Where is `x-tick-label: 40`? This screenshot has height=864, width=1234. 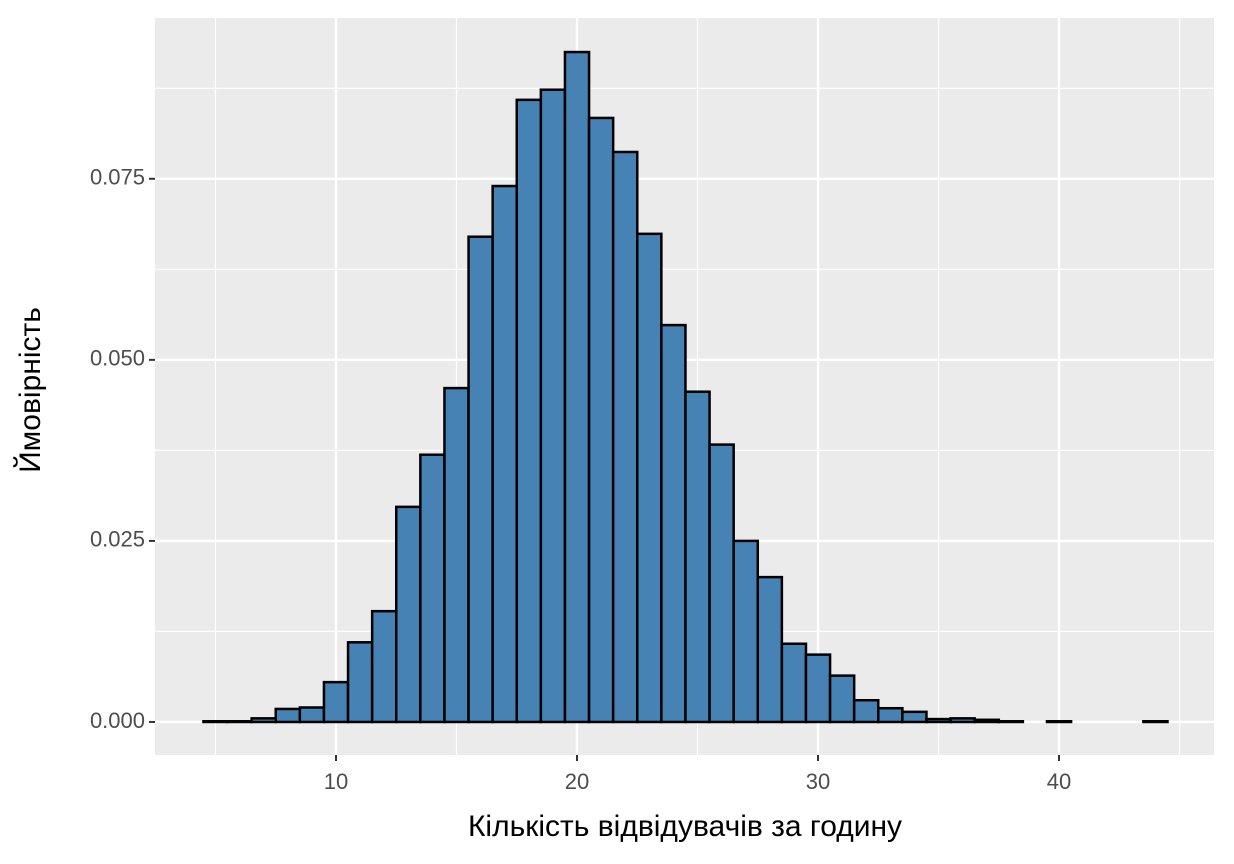 x-tick-label: 40 is located at coordinates (1059, 781).